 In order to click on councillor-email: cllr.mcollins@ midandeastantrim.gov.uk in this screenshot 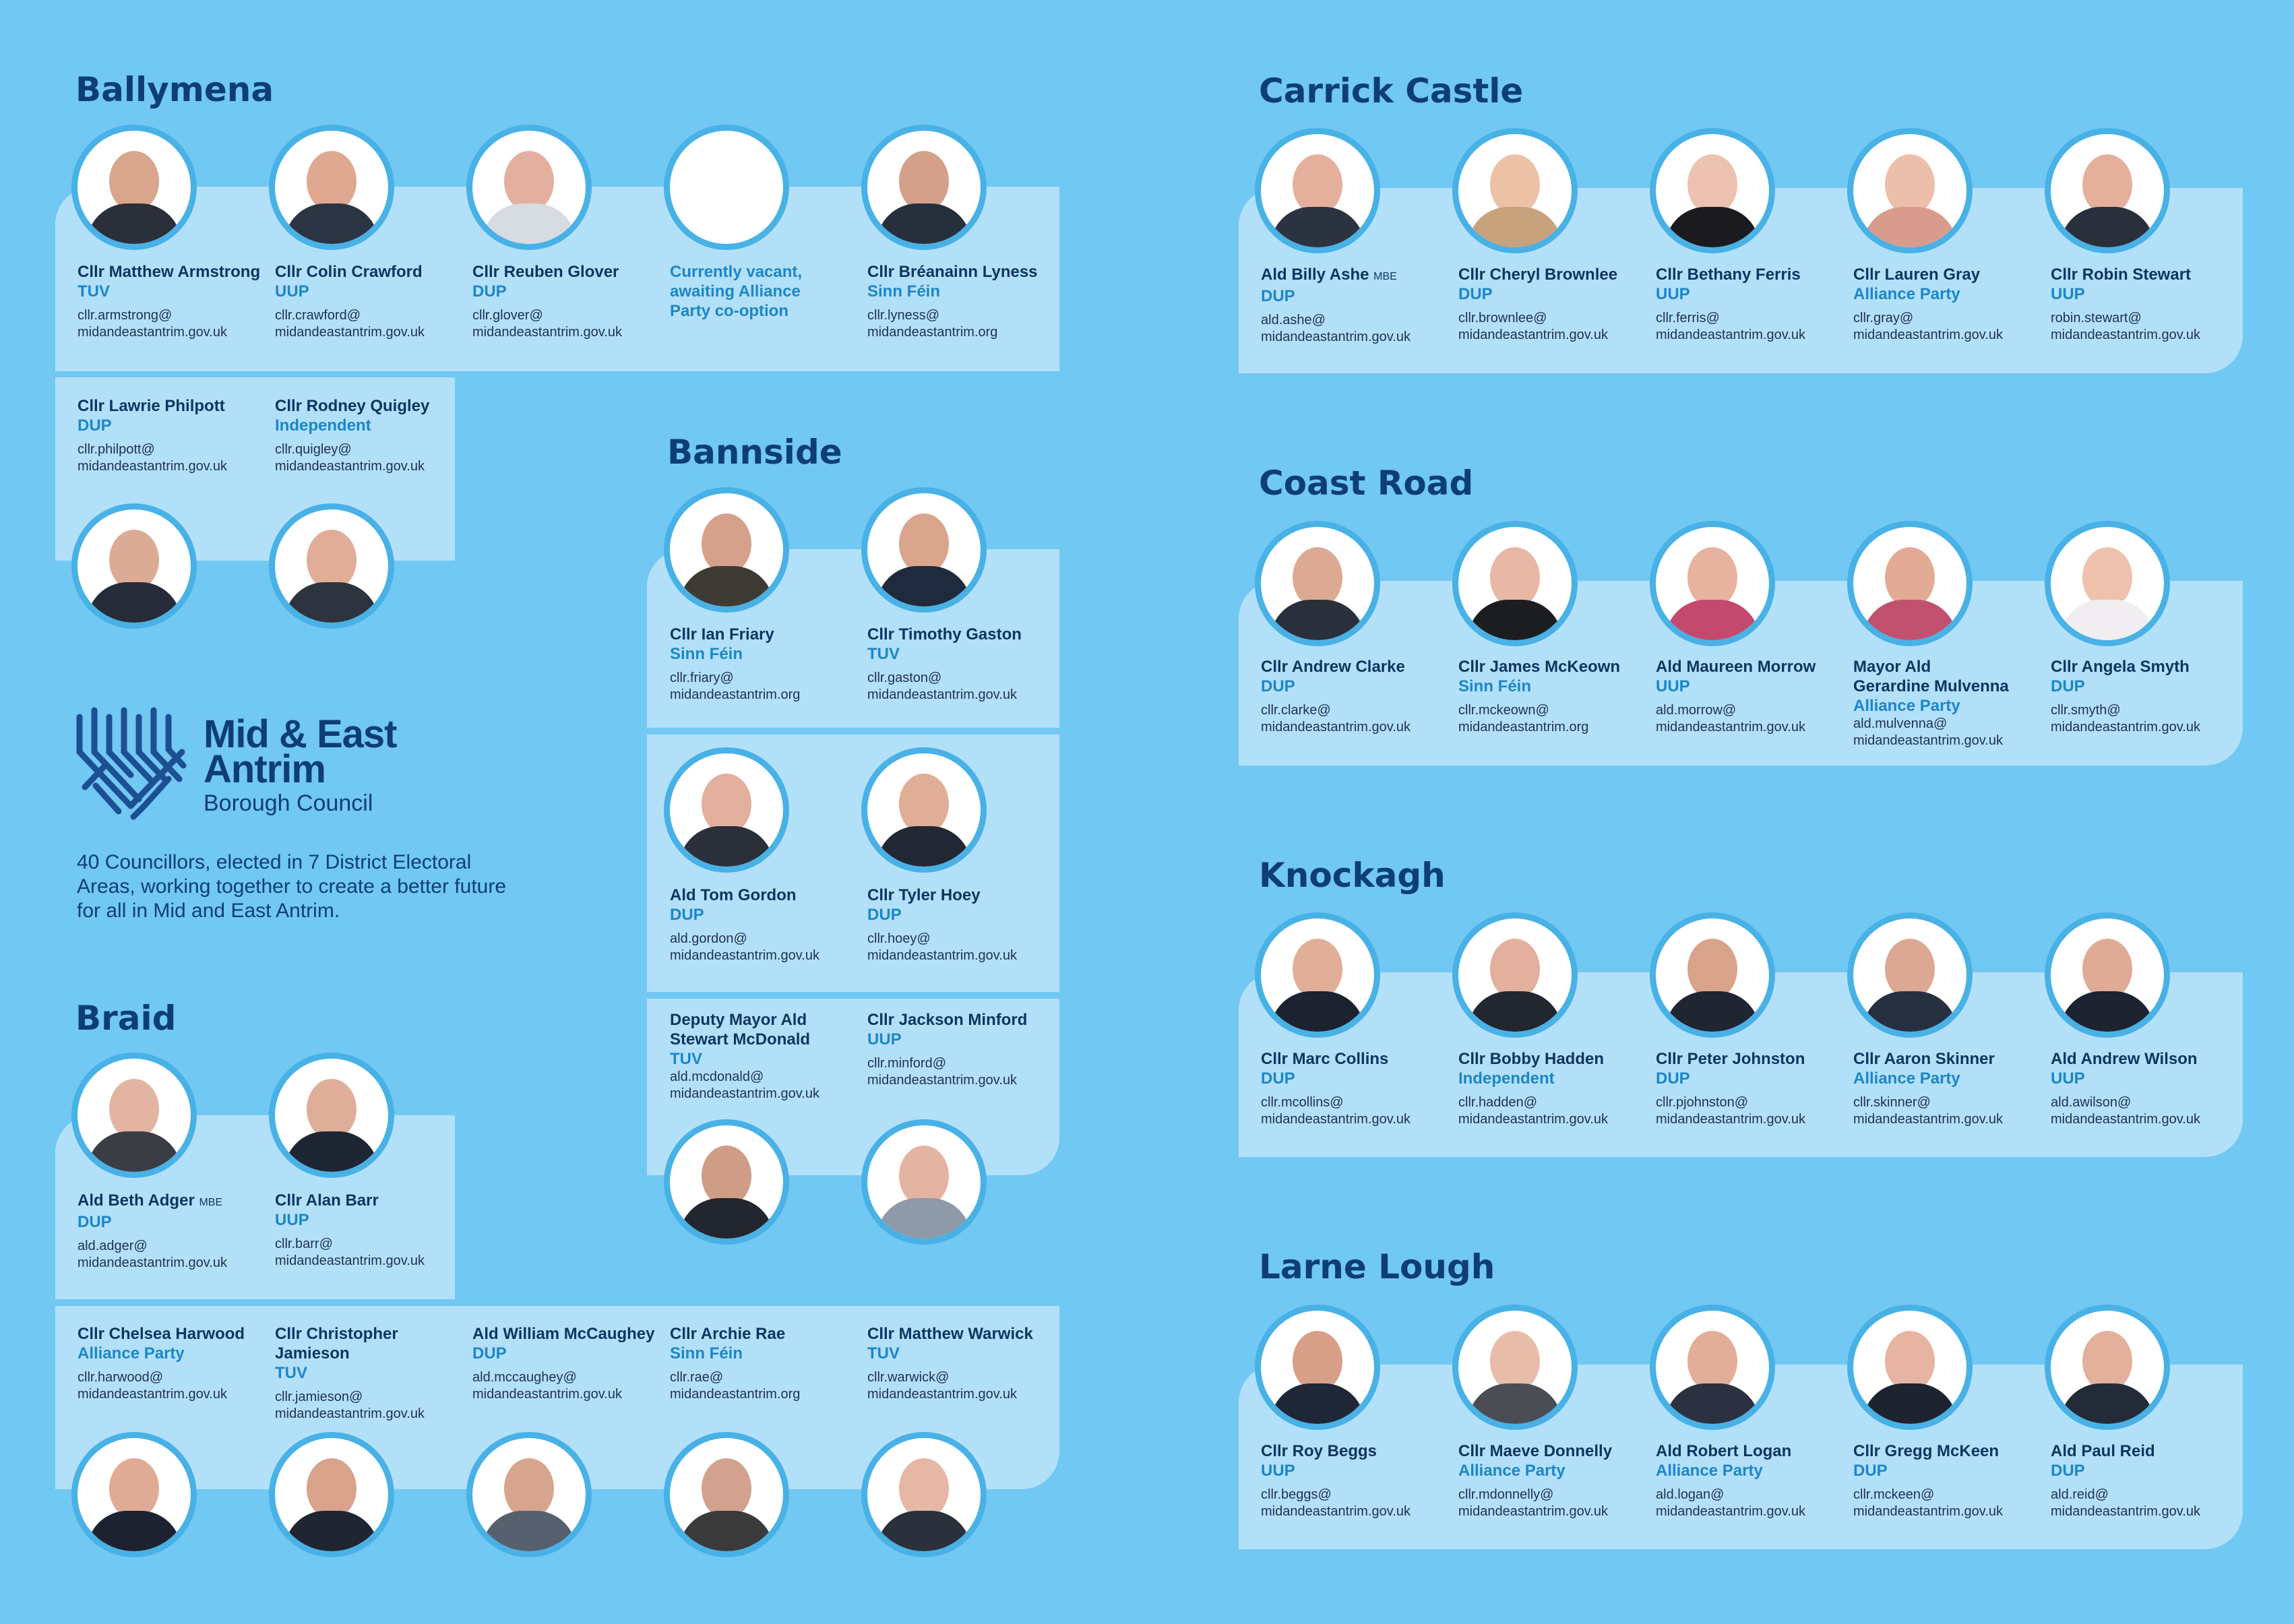, I will do `click(1335, 1111)`.